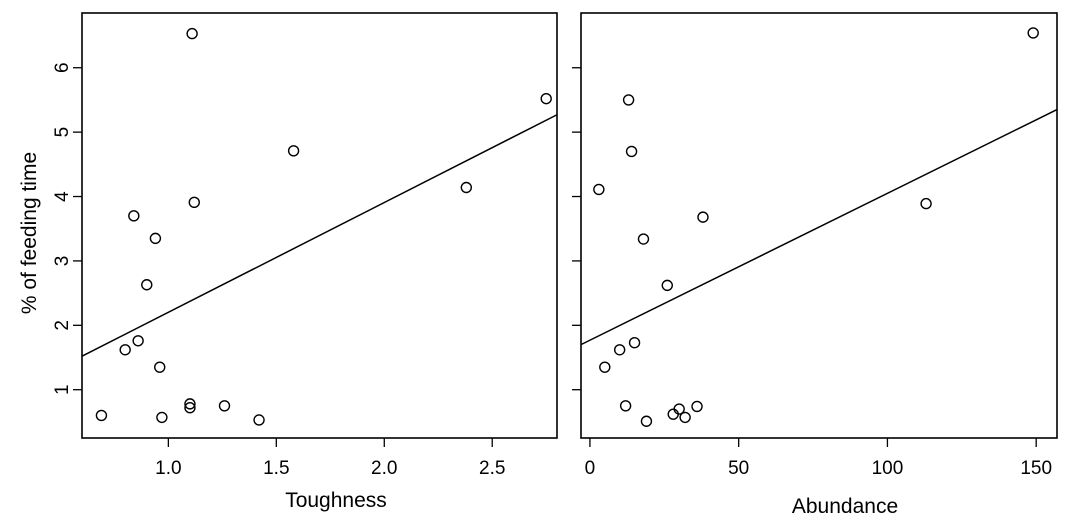 This screenshot has width=1067, height=519. Describe the element at coordinates (590, 468) in the screenshot. I see `x-tick-label: 0` at that location.